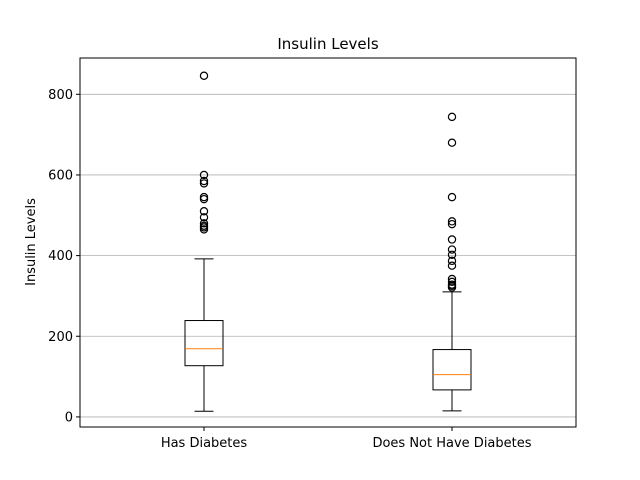 The width and height of the screenshot is (640, 480). Describe the element at coordinates (31, 242) in the screenshot. I see `y-axis-label: Insulin Levels` at that location.